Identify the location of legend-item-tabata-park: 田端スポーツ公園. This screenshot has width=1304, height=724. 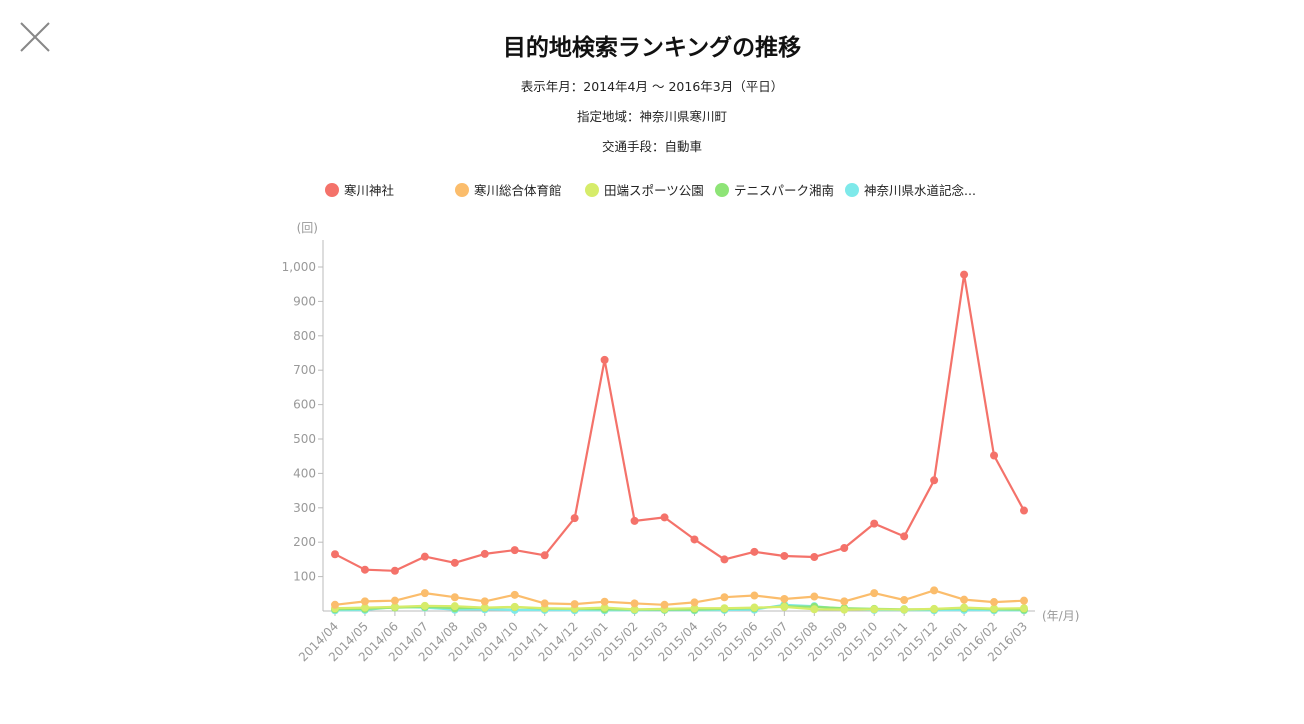
(644, 189).